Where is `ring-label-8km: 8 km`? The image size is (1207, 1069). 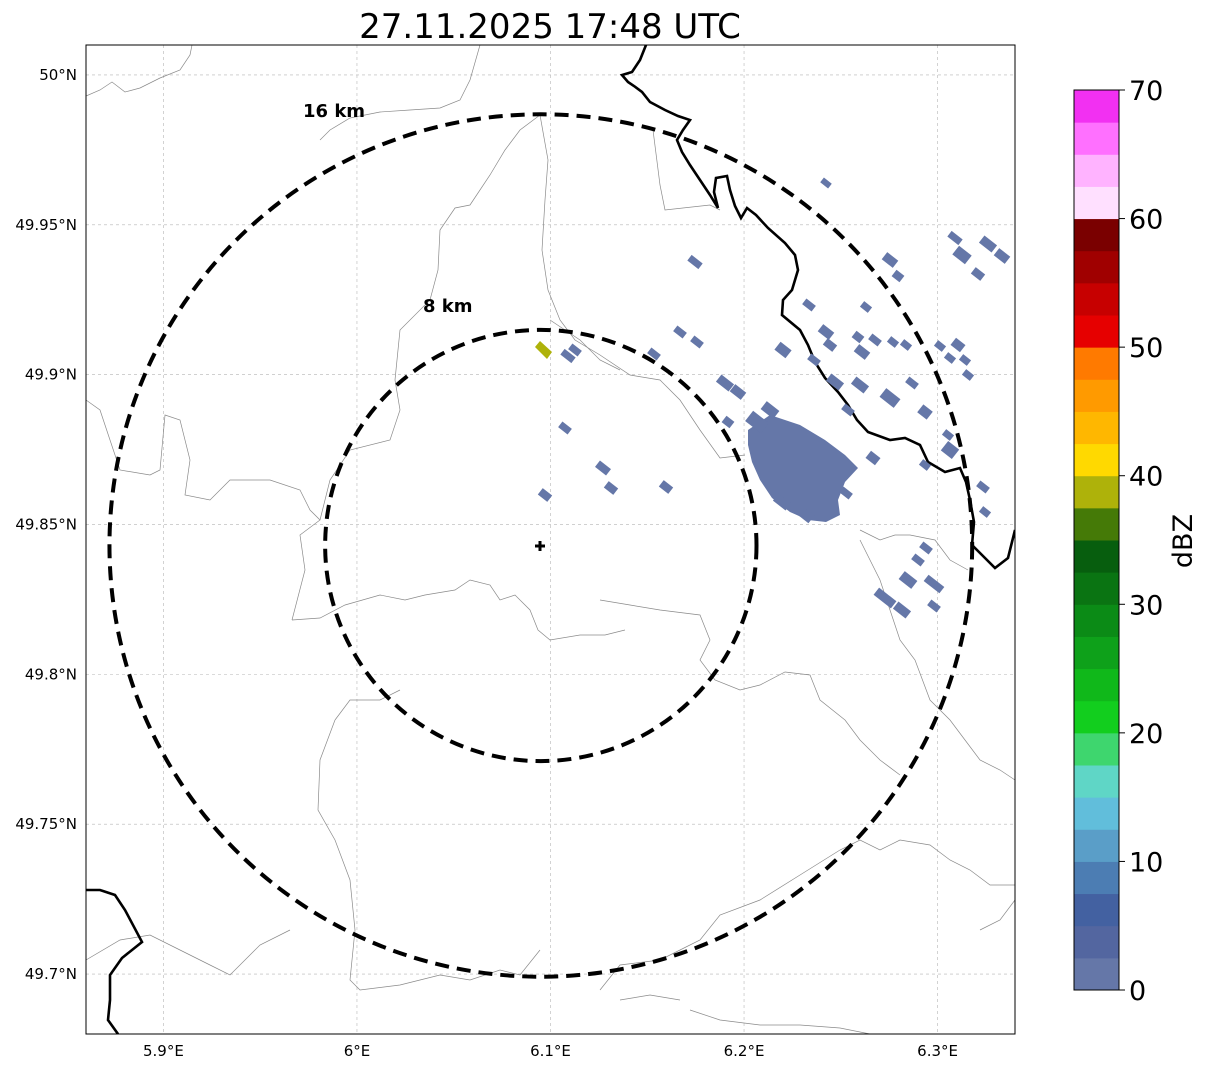
ring-label-8km: 8 km is located at coordinates (448, 306).